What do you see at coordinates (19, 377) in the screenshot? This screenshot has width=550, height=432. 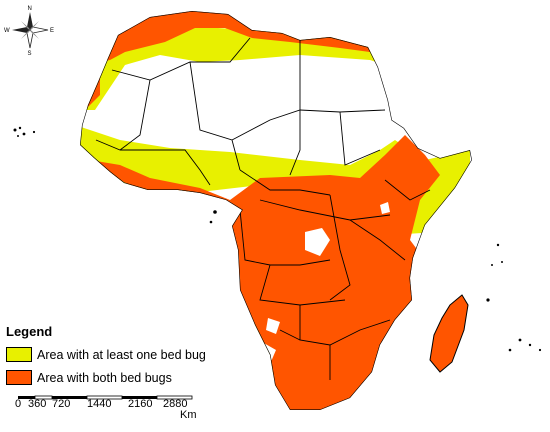 I see `legend-swatch-orange` at bounding box center [19, 377].